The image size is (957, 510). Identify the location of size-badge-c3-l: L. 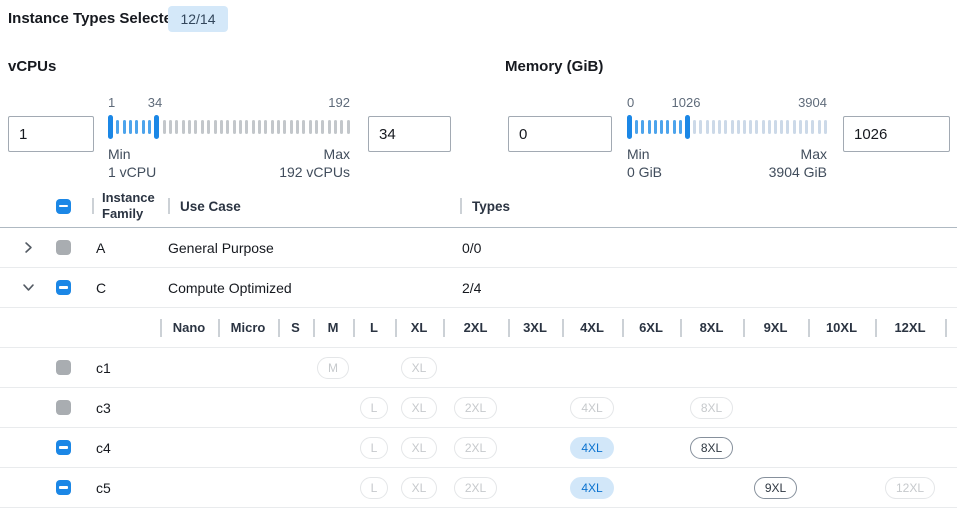
(374, 407).